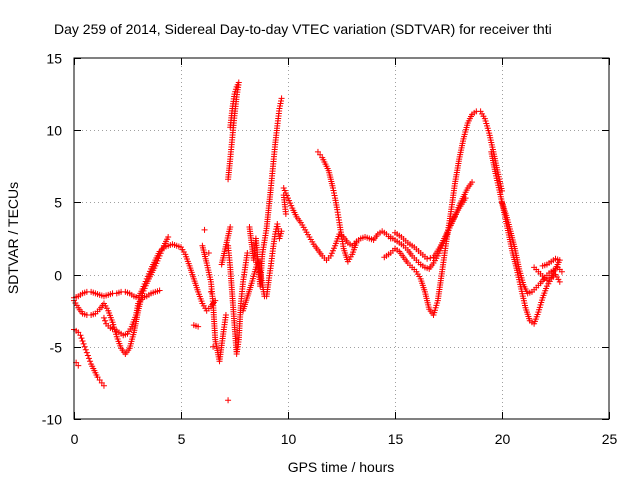 This screenshot has height=480, width=640. I want to click on series-evening, so click(532, 248).